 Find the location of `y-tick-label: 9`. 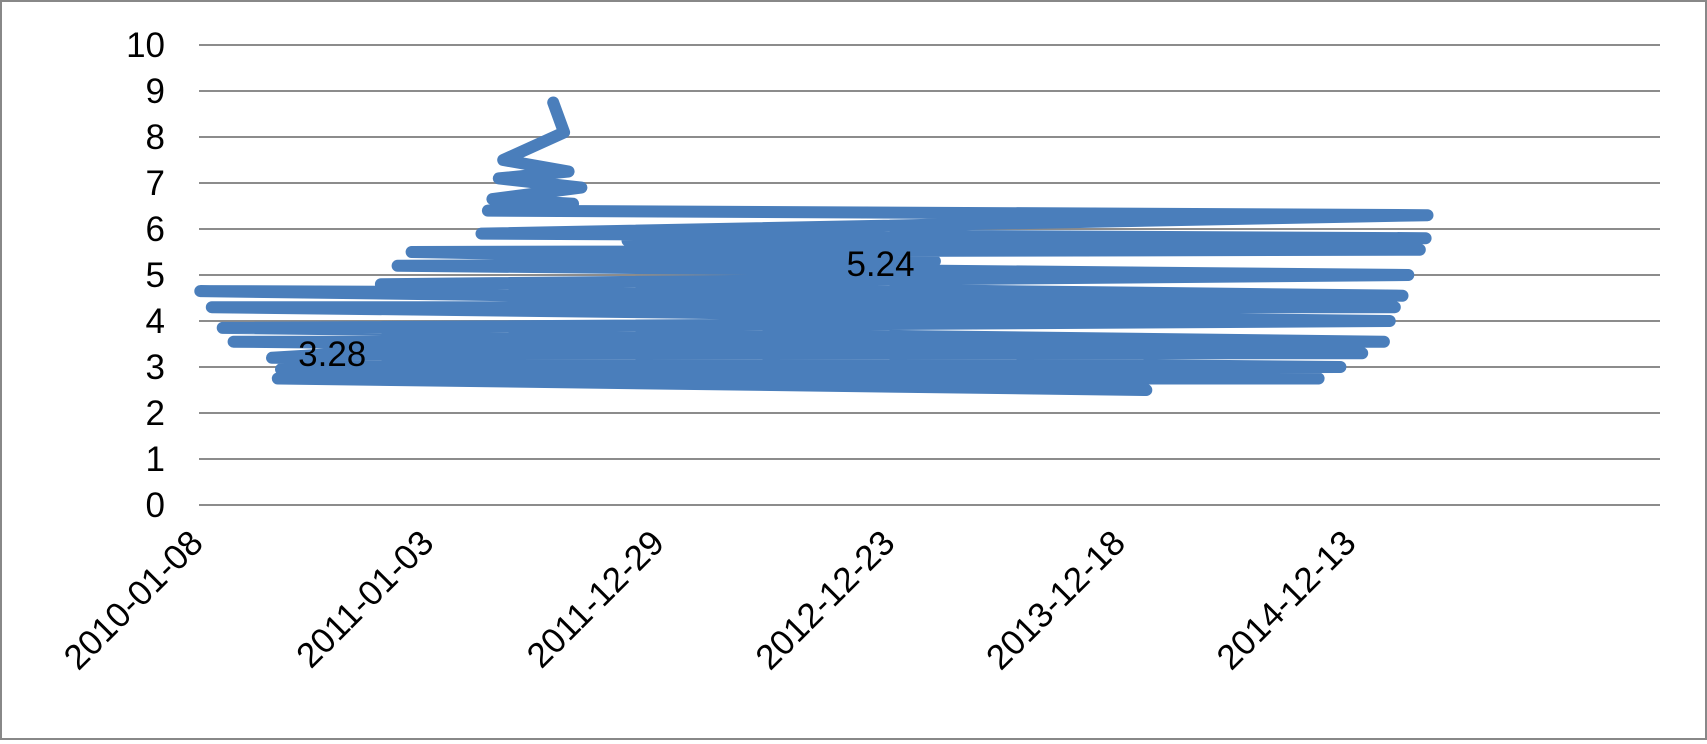

y-tick-label: 9 is located at coordinates (155, 91).